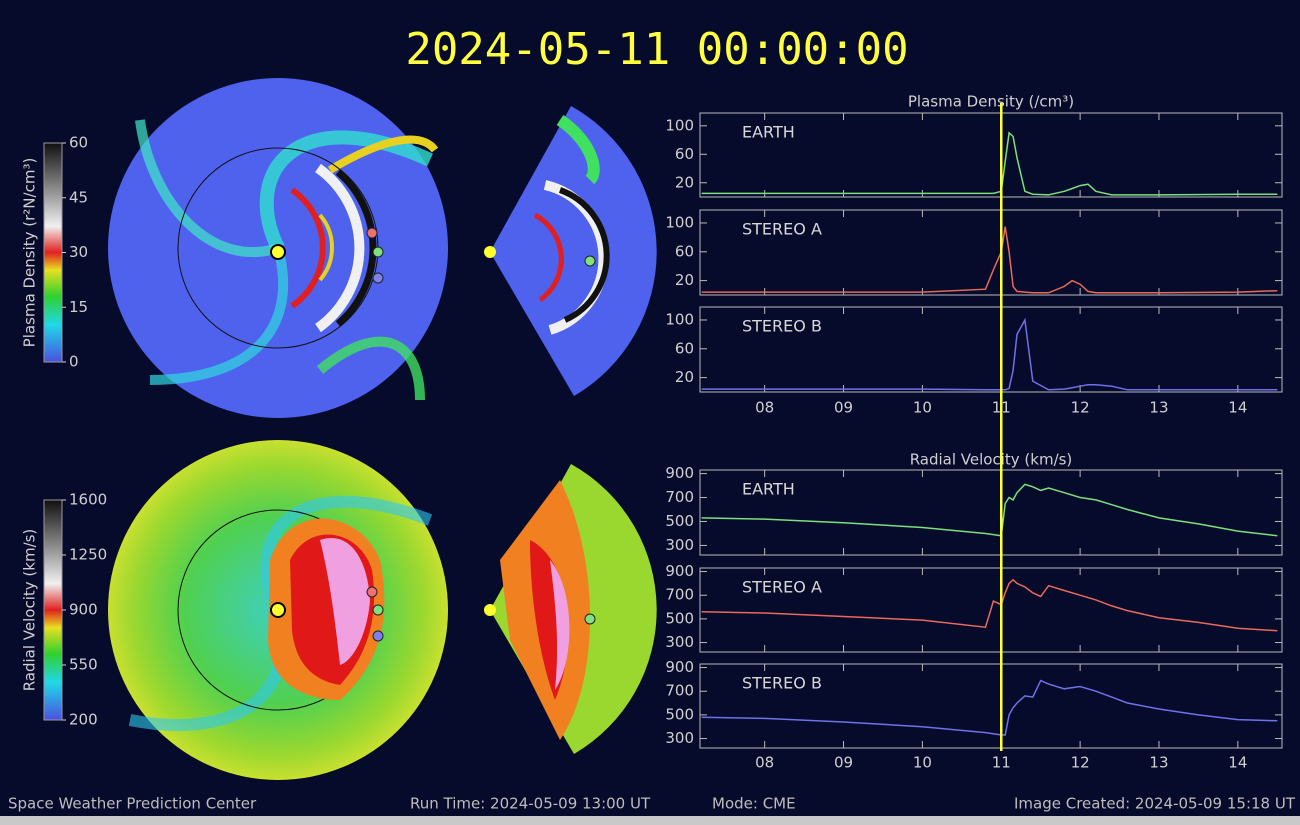 The height and width of the screenshot is (825, 1300). I want to click on colorbar-tick-label: 45, so click(78, 197).